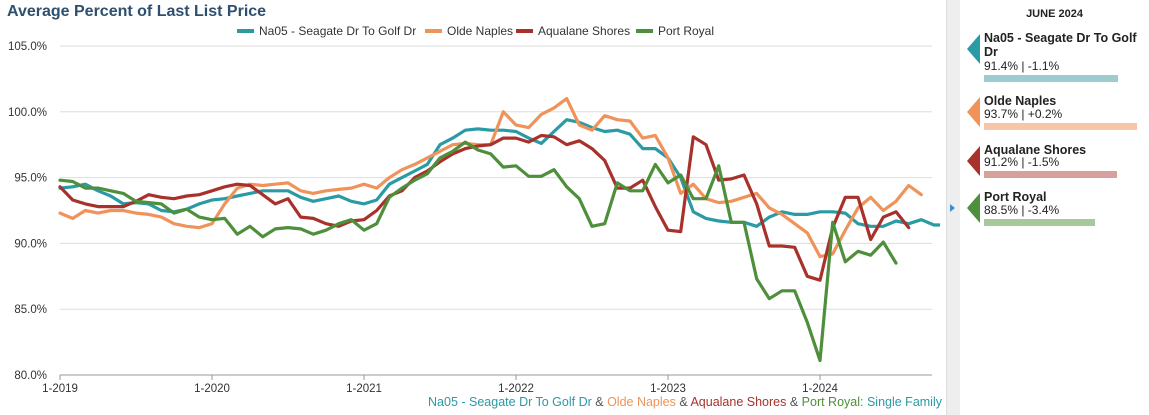 The image size is (1149, 415). Describe the element at coordinates (440, 385) in the screenshot. I see `x-axis: 1-2019 1-2020 1-2021 1-2022 1-2023 1-2024` at that location.